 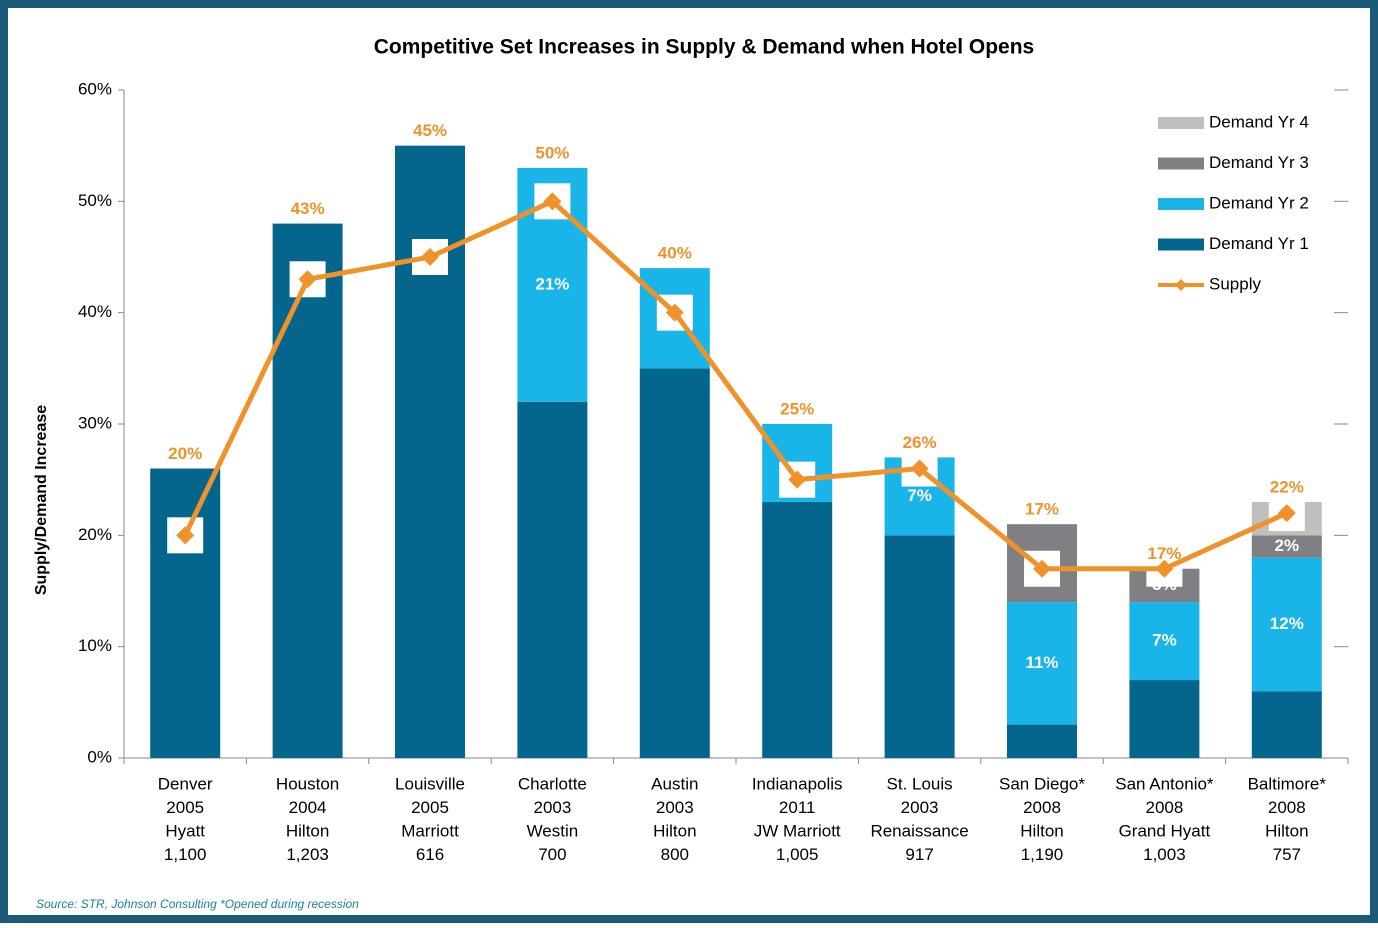 I want to click on x-tick-label: 800, so click(x=675, y=854).